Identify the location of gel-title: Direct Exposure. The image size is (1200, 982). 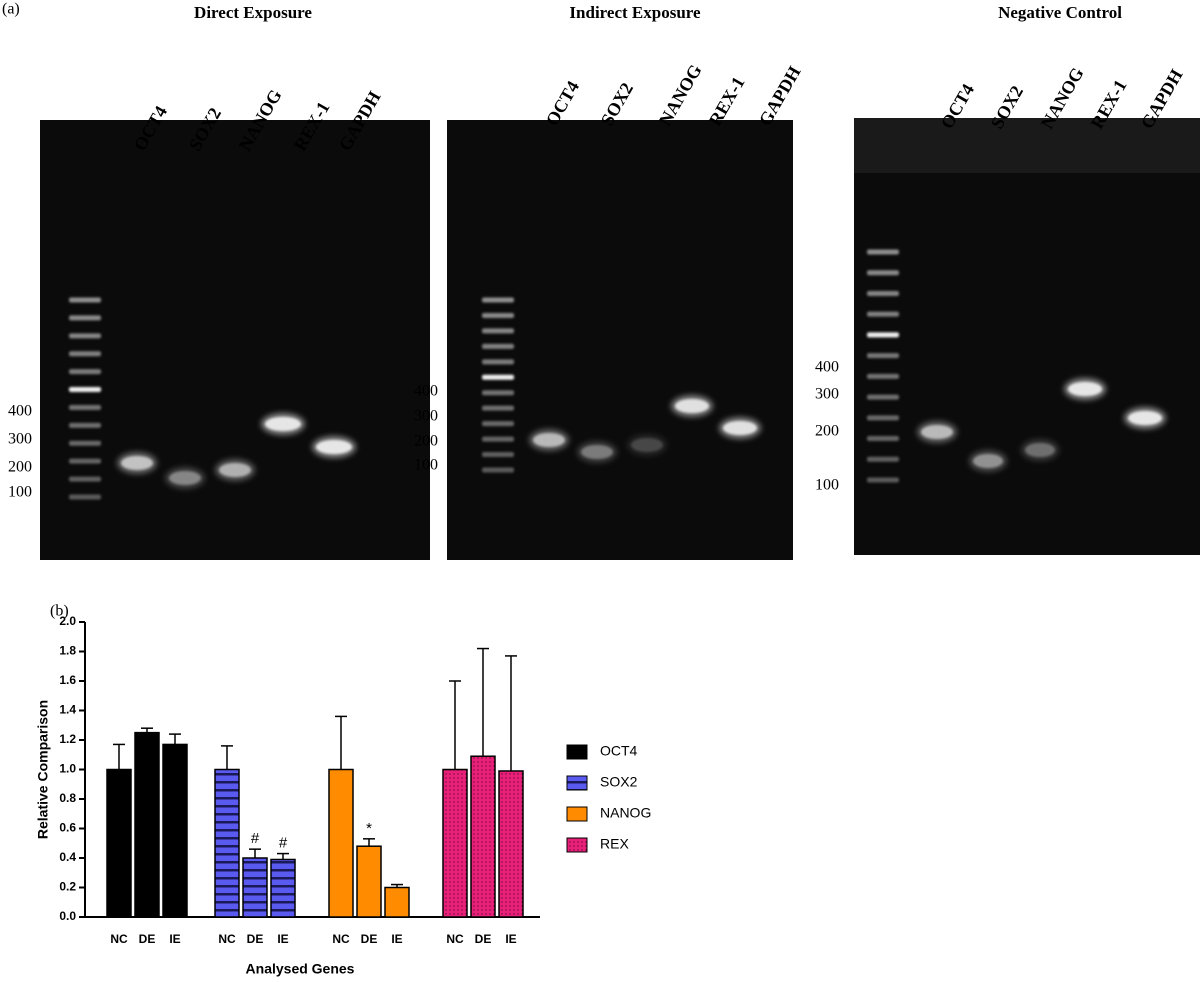
(253, 12).